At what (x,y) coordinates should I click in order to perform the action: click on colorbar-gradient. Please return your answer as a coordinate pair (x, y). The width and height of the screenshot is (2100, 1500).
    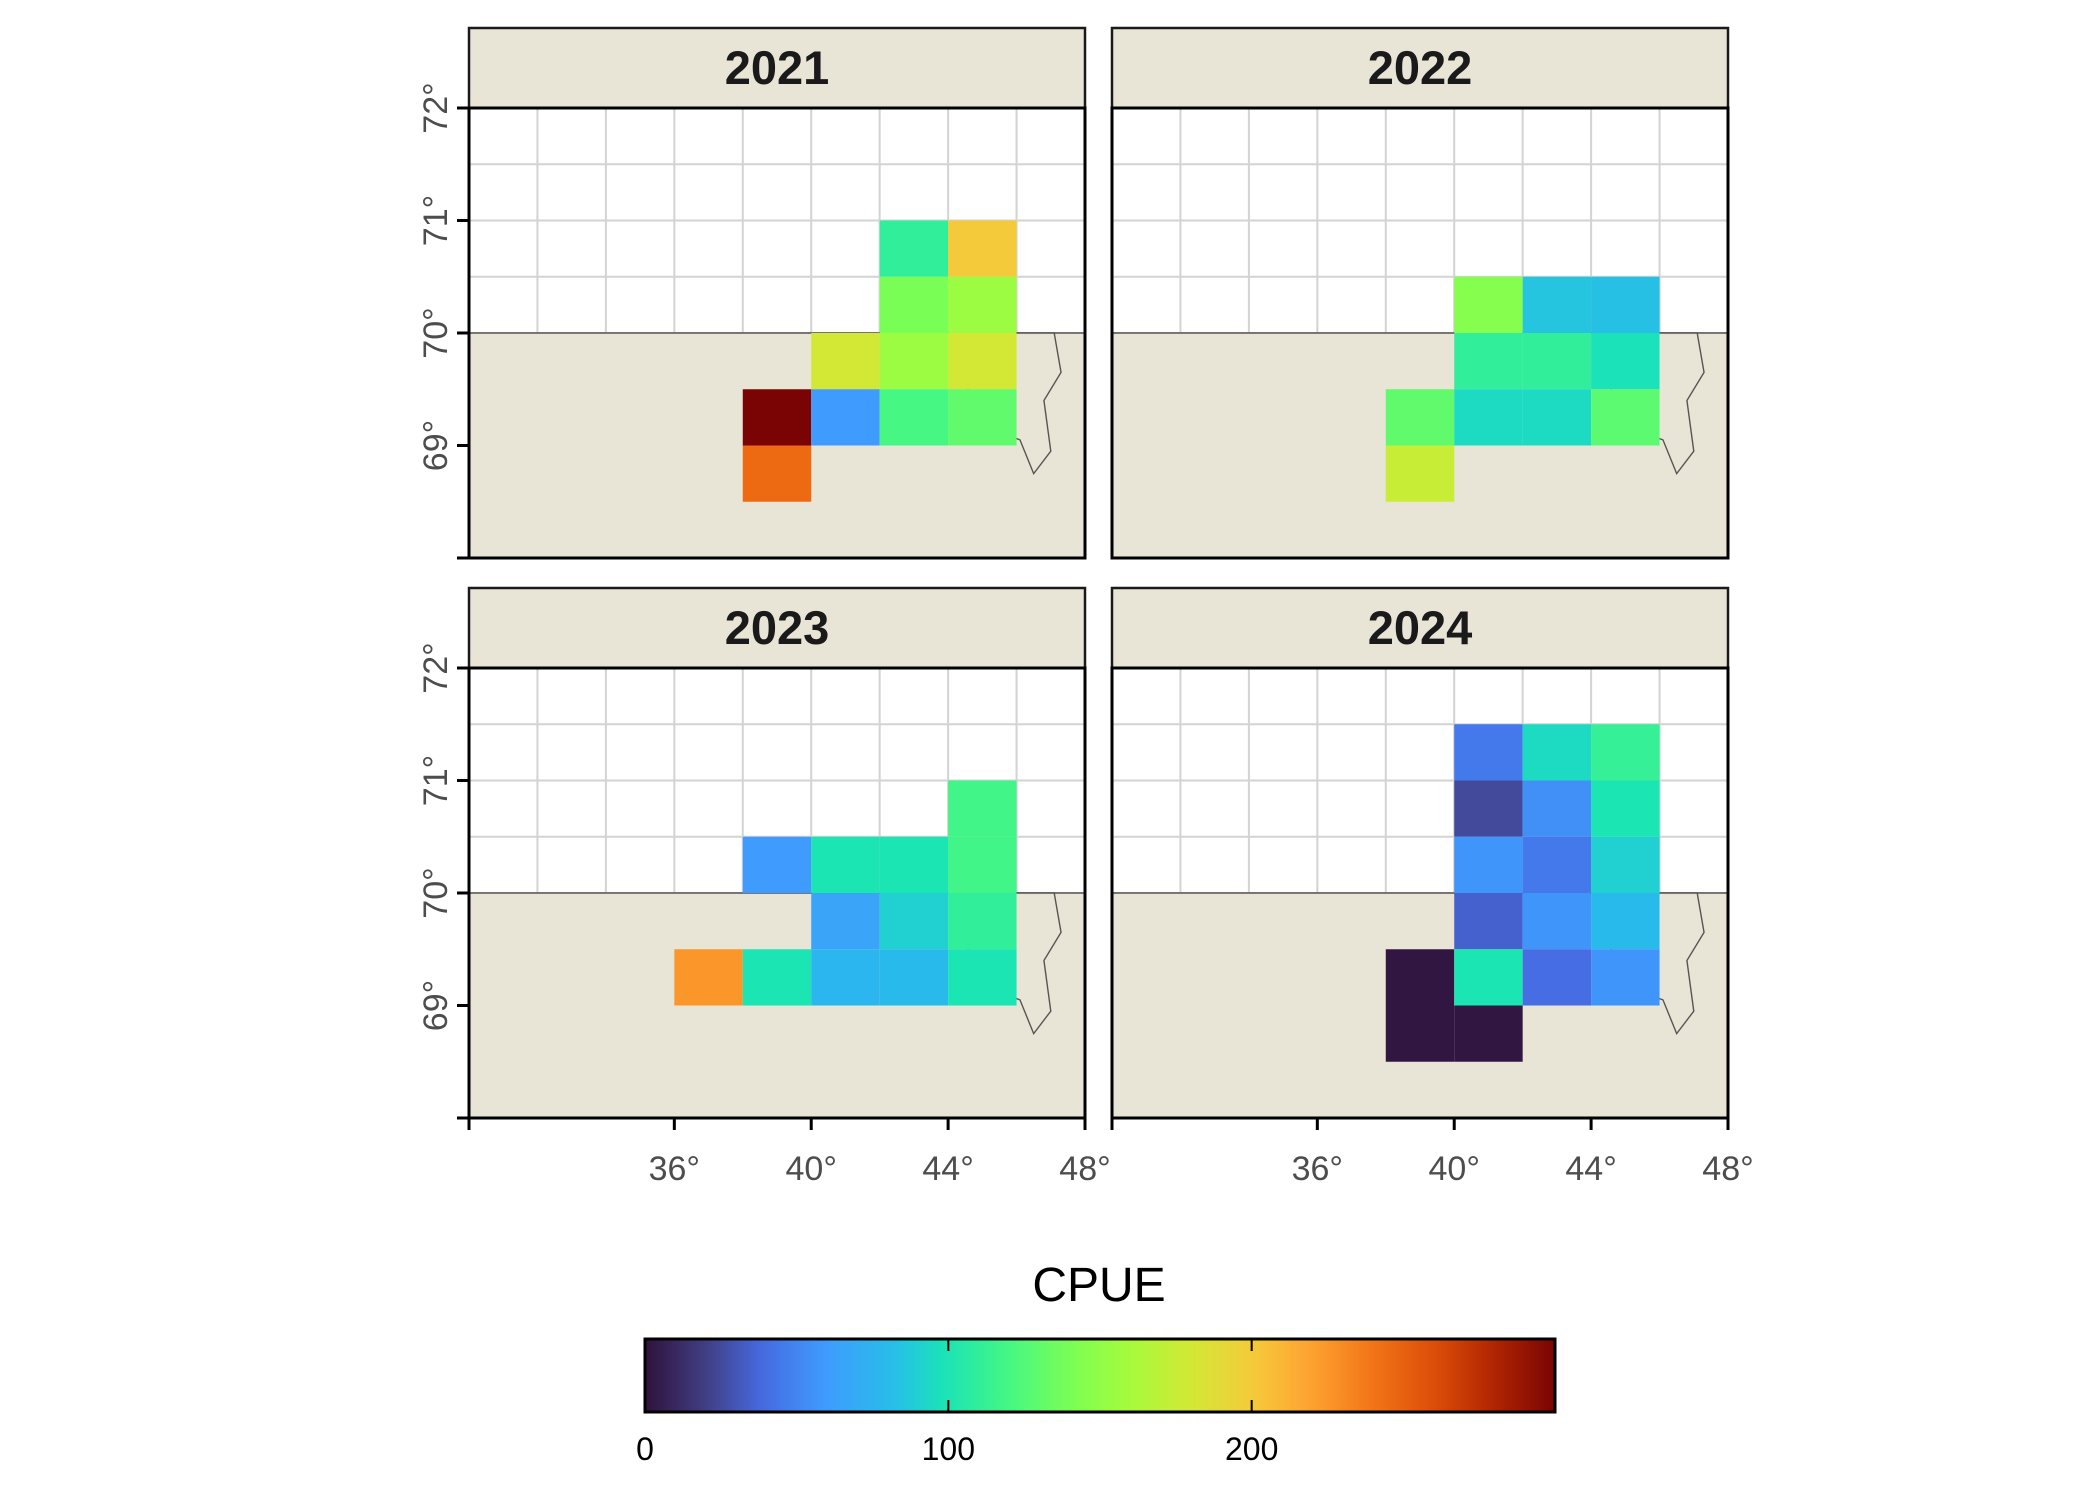
    Looking at the image, I should click on (1100, 1375).